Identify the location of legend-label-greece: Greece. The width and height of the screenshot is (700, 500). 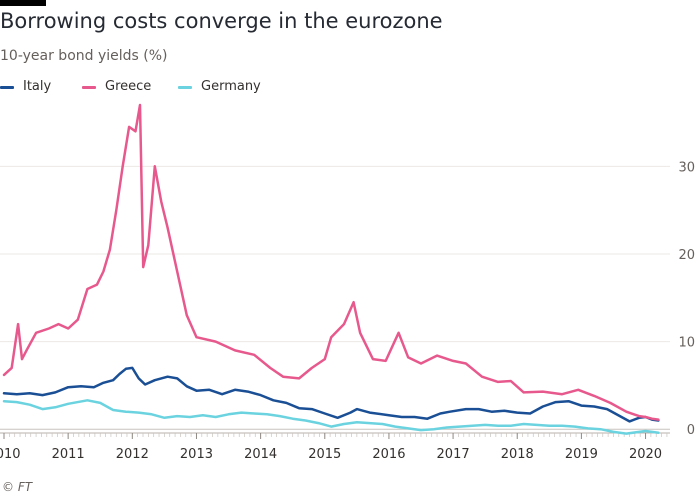
(128, 86).